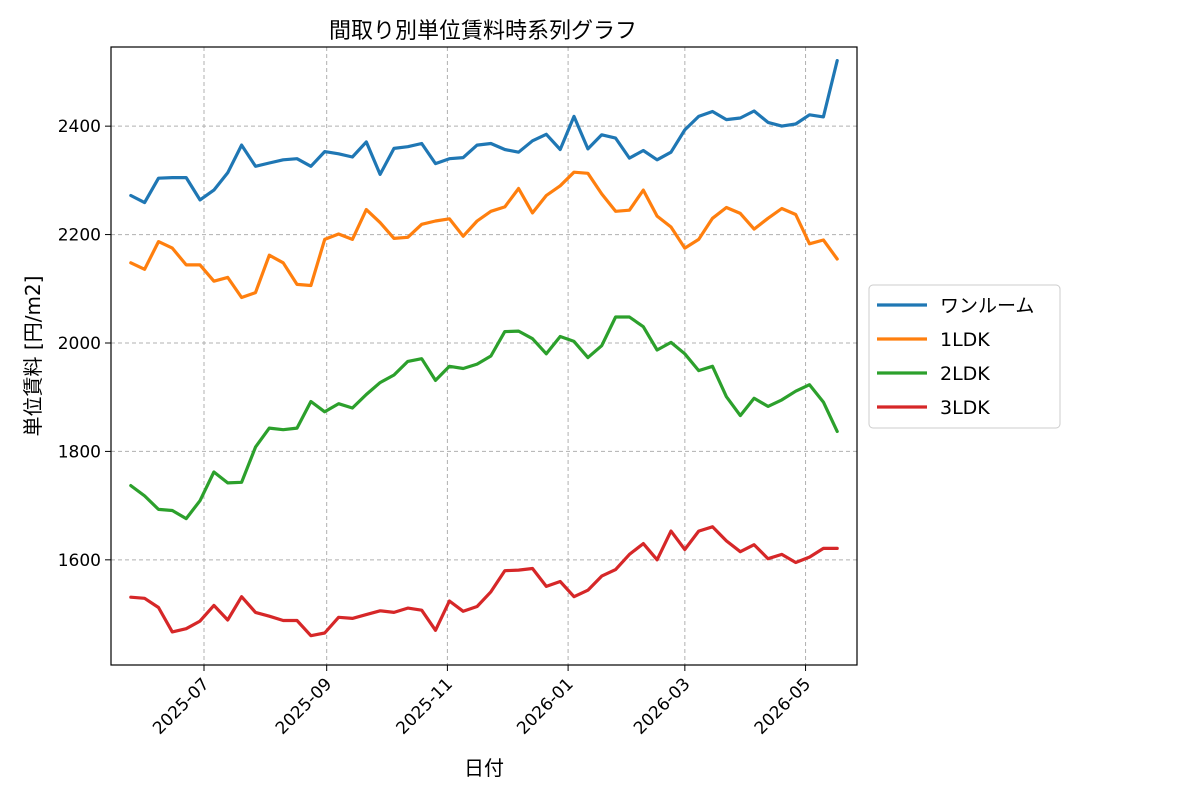 The width and height of the screenshot is (1200, 800). I want to click on y-axis: 1600 1800 2000 2200 2400, so click(84, 344).